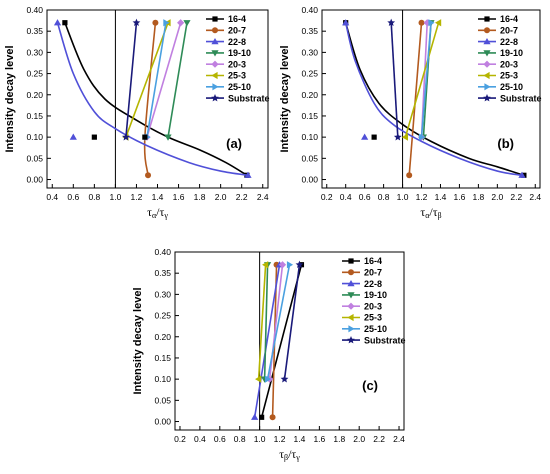 The image size is (550, 474). Describe the element at coordinates (234, 143) in the screenshot. I see `panel-label: (a)` at that location.